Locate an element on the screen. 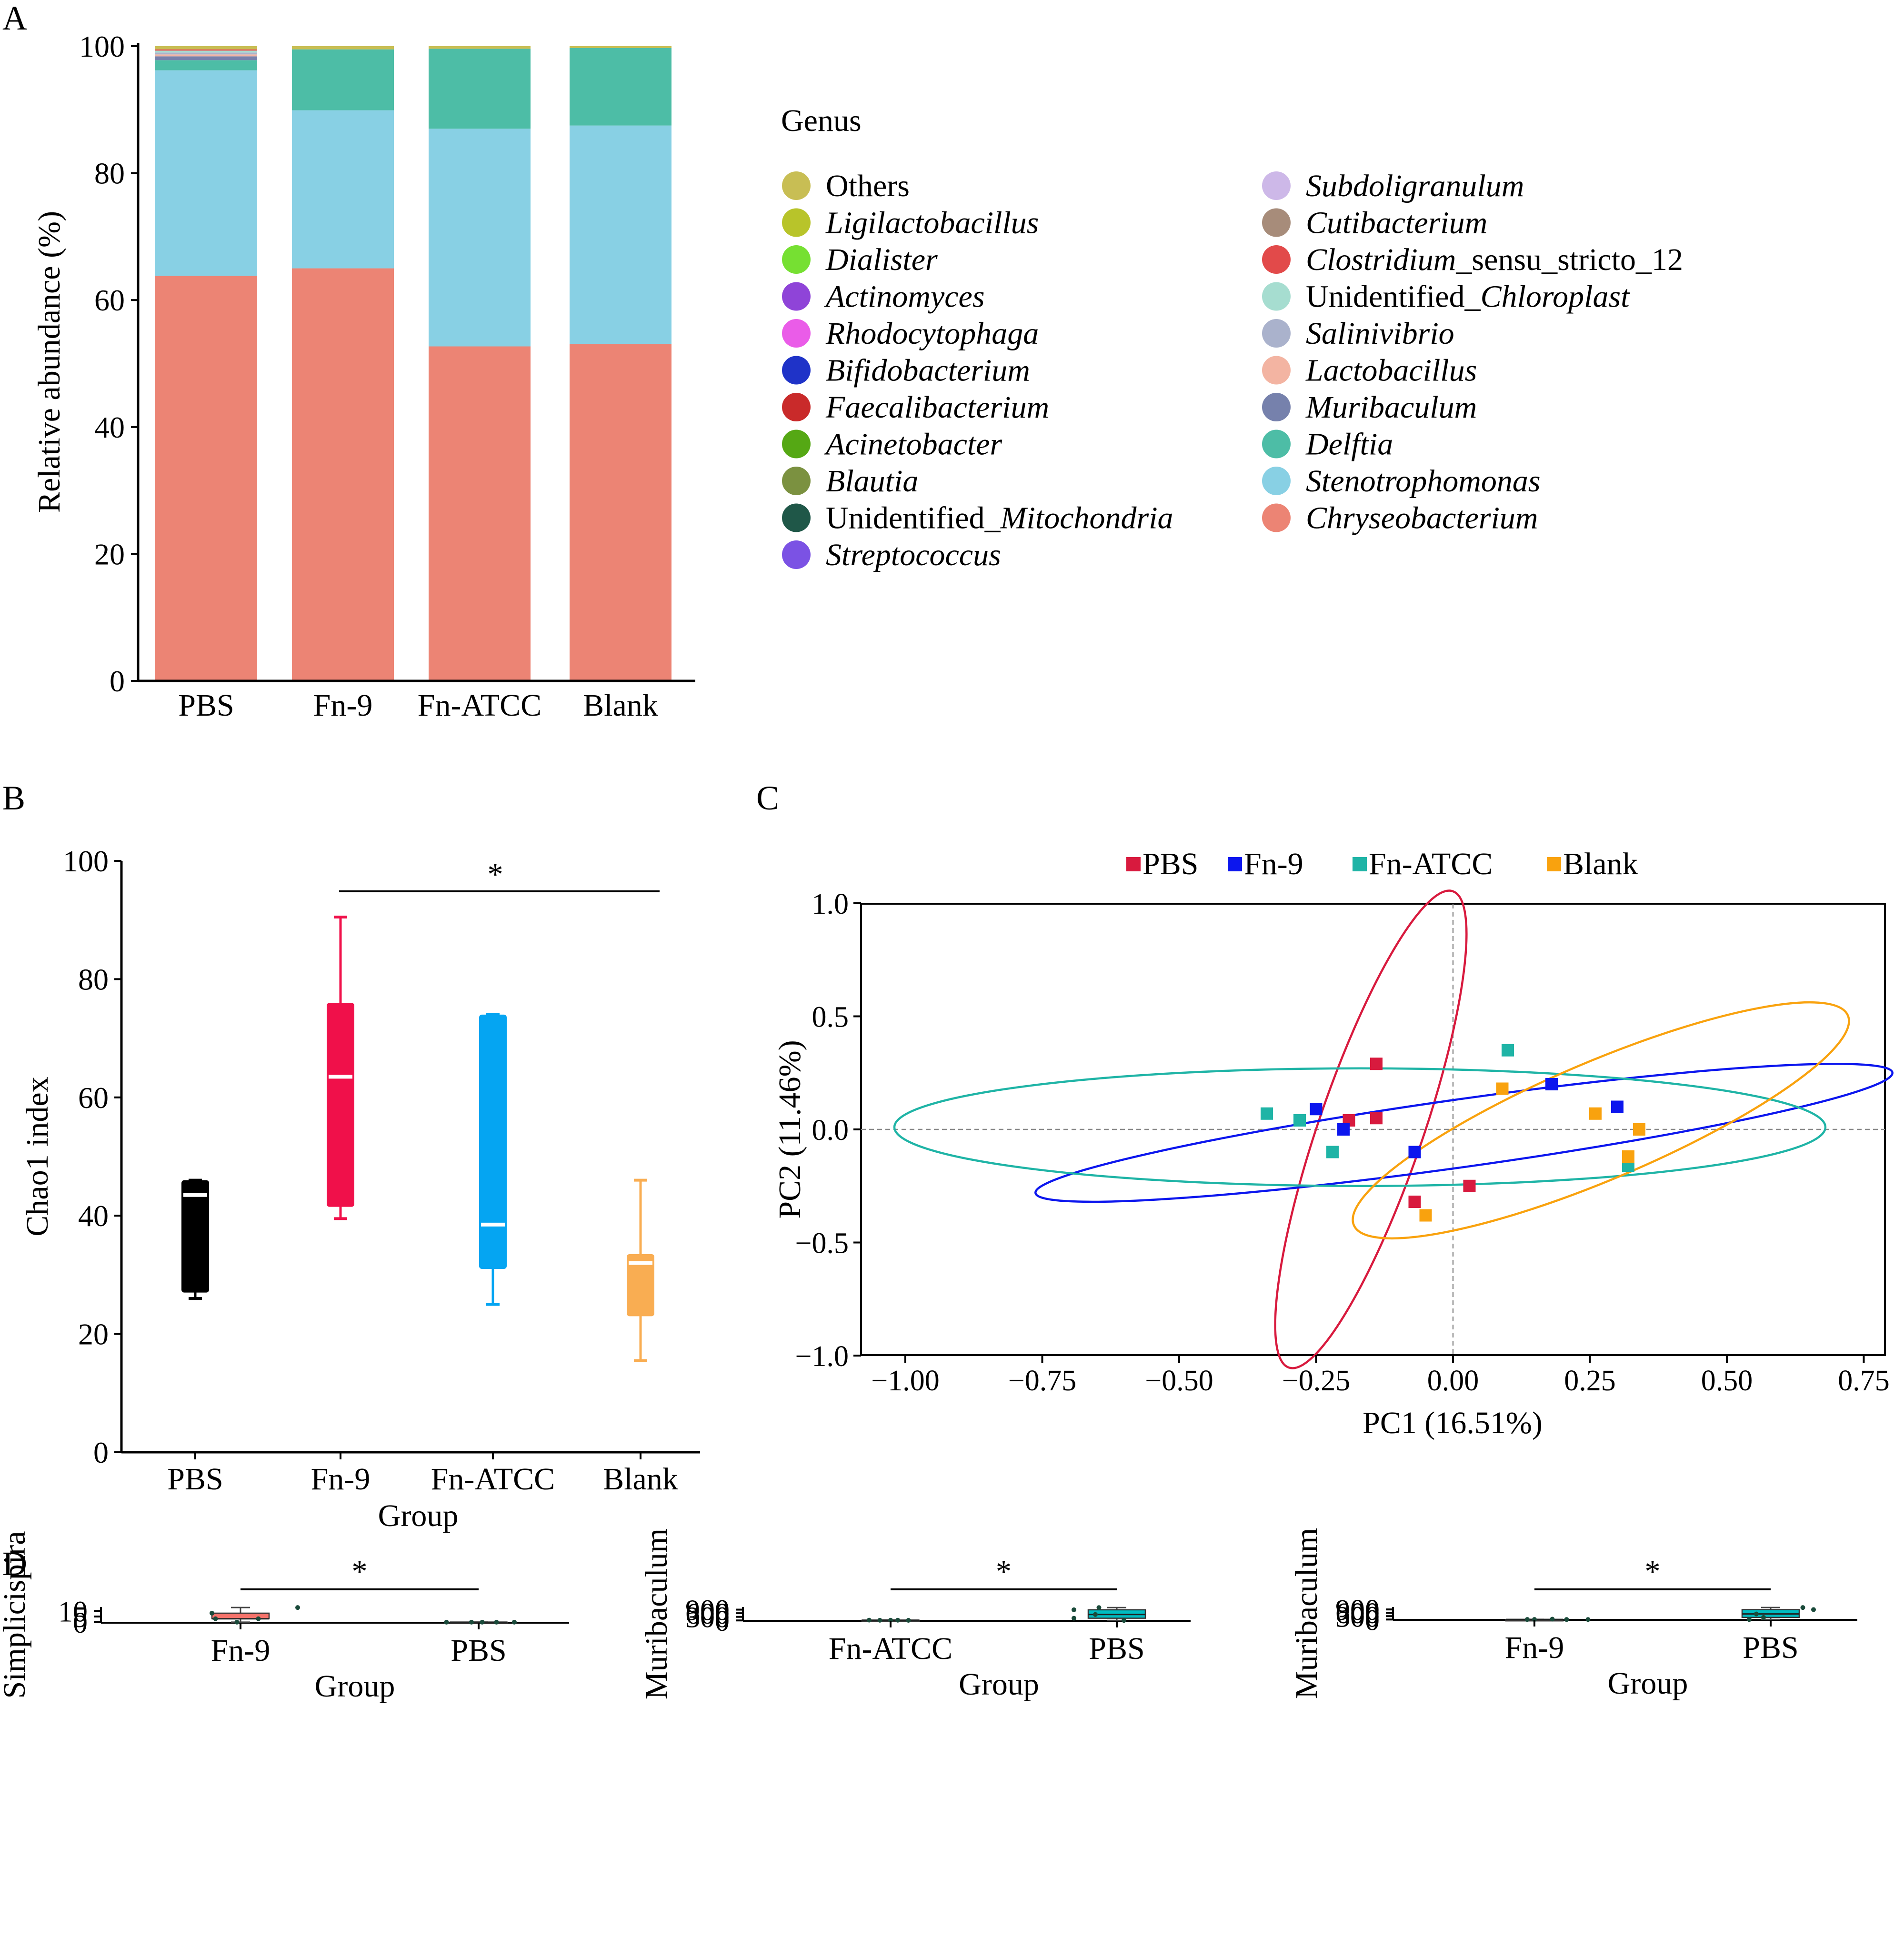 Image resolution: width=1904 pixels, height=1956 pixels. panel-a-x-tick-labels: PBS Fn-9 Fn-ATCC Blank is located at coordinates (418, 706).